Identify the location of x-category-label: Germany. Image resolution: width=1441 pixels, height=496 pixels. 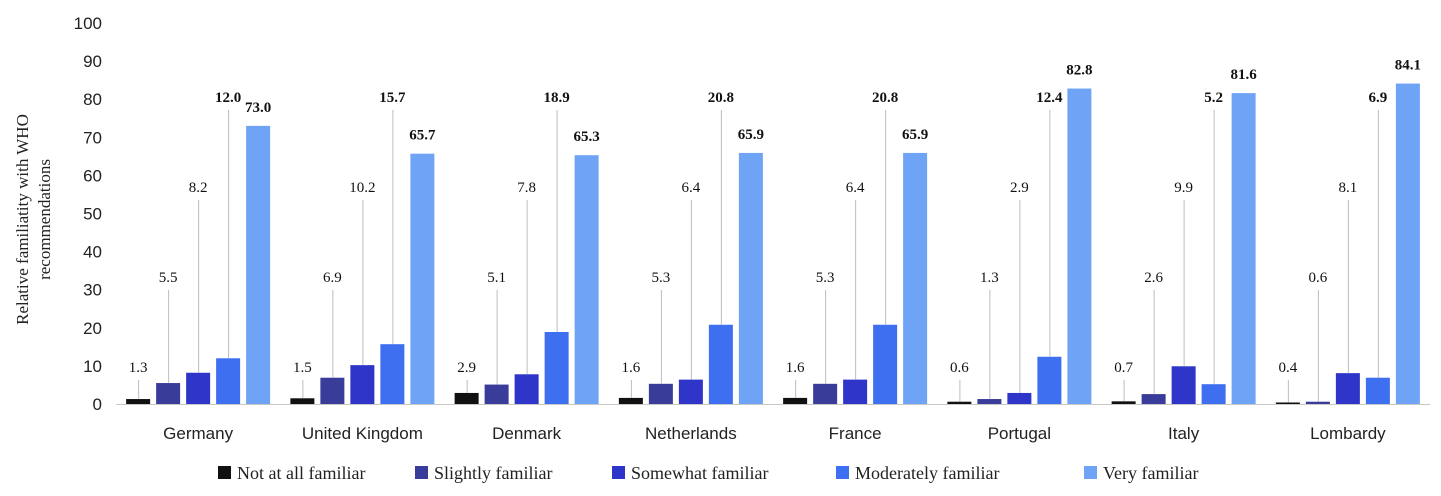
(198, 433).